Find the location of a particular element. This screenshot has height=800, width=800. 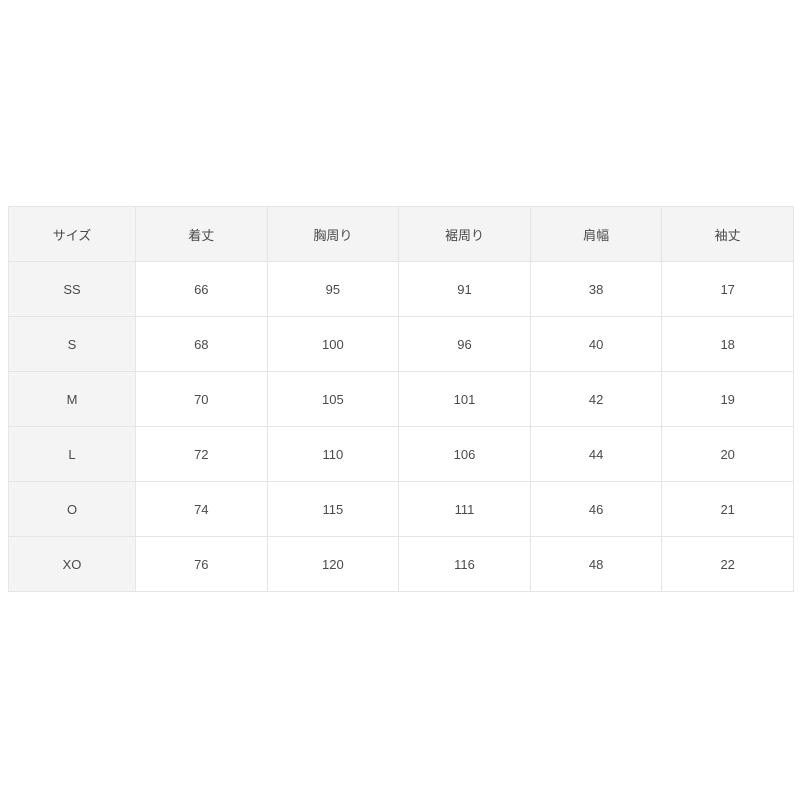

value-cell: 91 is located at coordinates (464, 289).